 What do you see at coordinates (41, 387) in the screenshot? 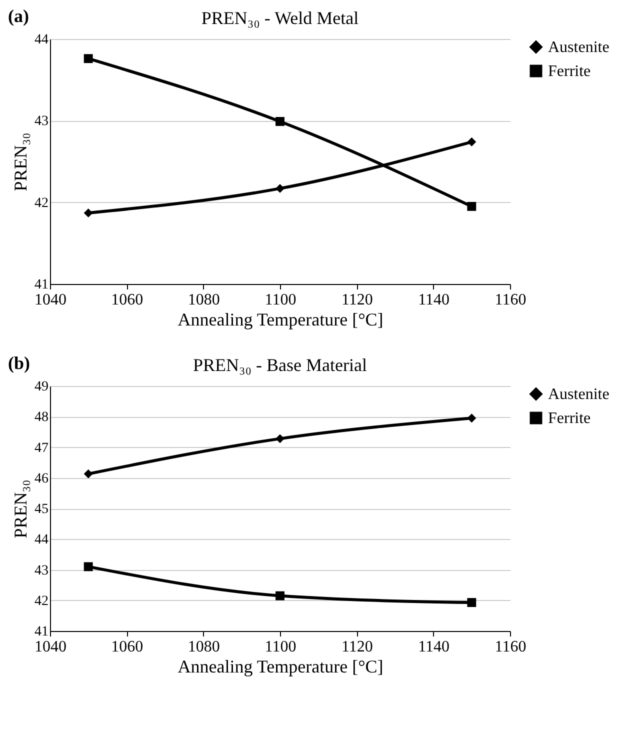
I see `y-tick-label: 49` at bounding box center [41, 387].